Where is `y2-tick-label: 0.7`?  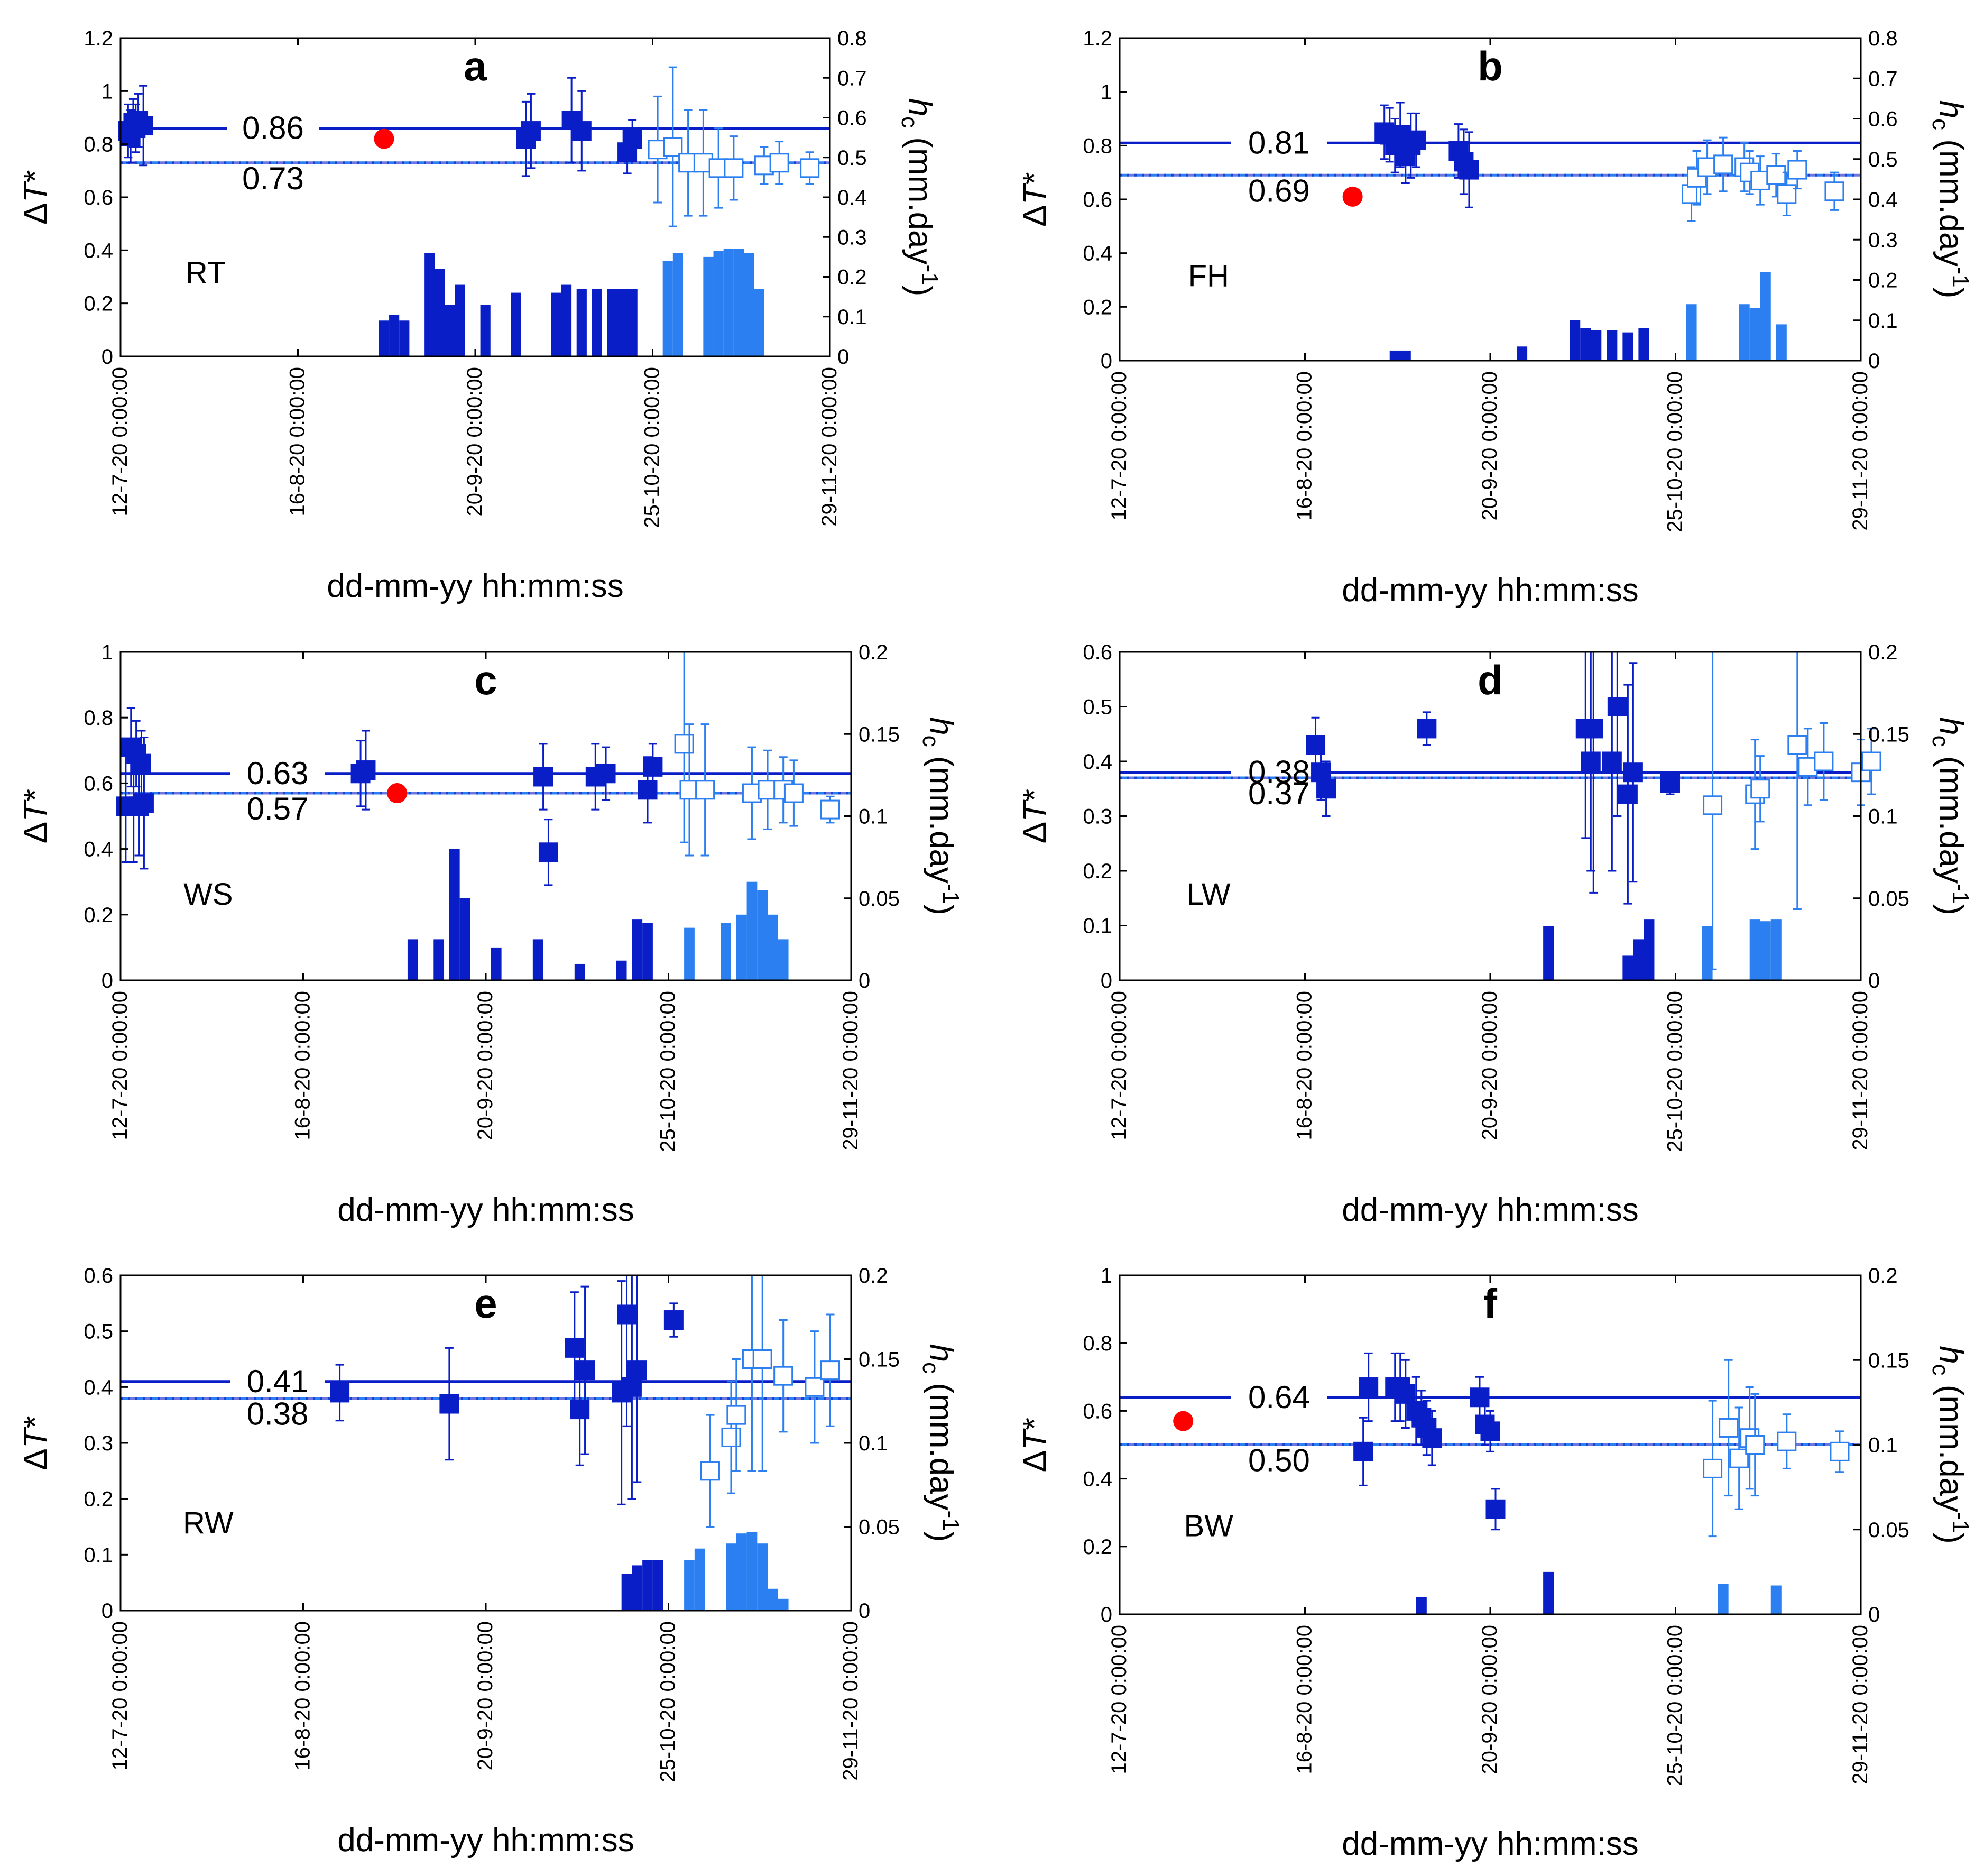
y2-tick-label: 0.7 is located at coordinates (852, 78).